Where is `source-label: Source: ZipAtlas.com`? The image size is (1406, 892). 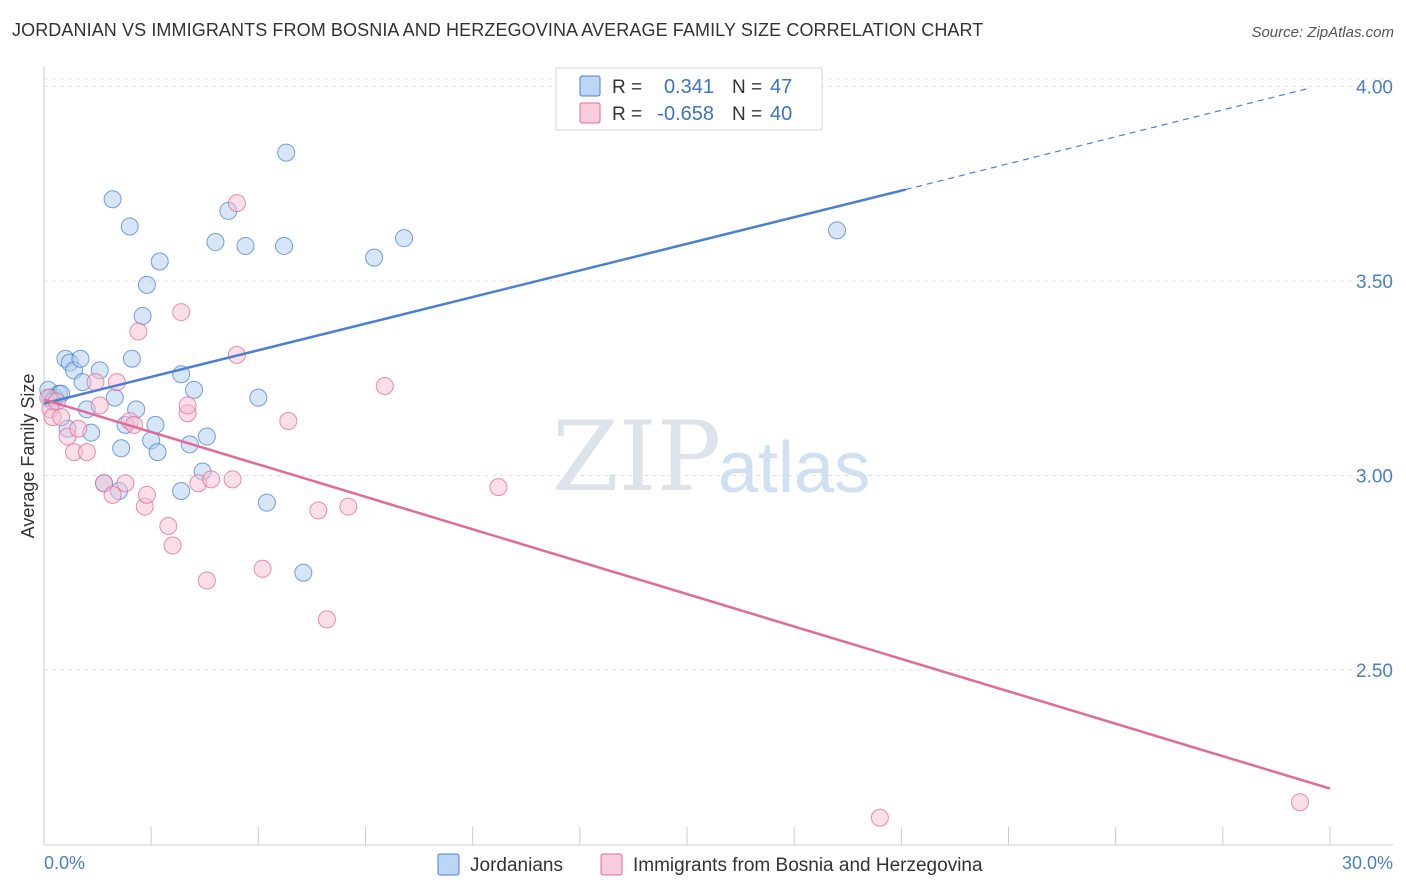
source-label: Source: ZipAtlas.com is located at coordinates (1322, 32).